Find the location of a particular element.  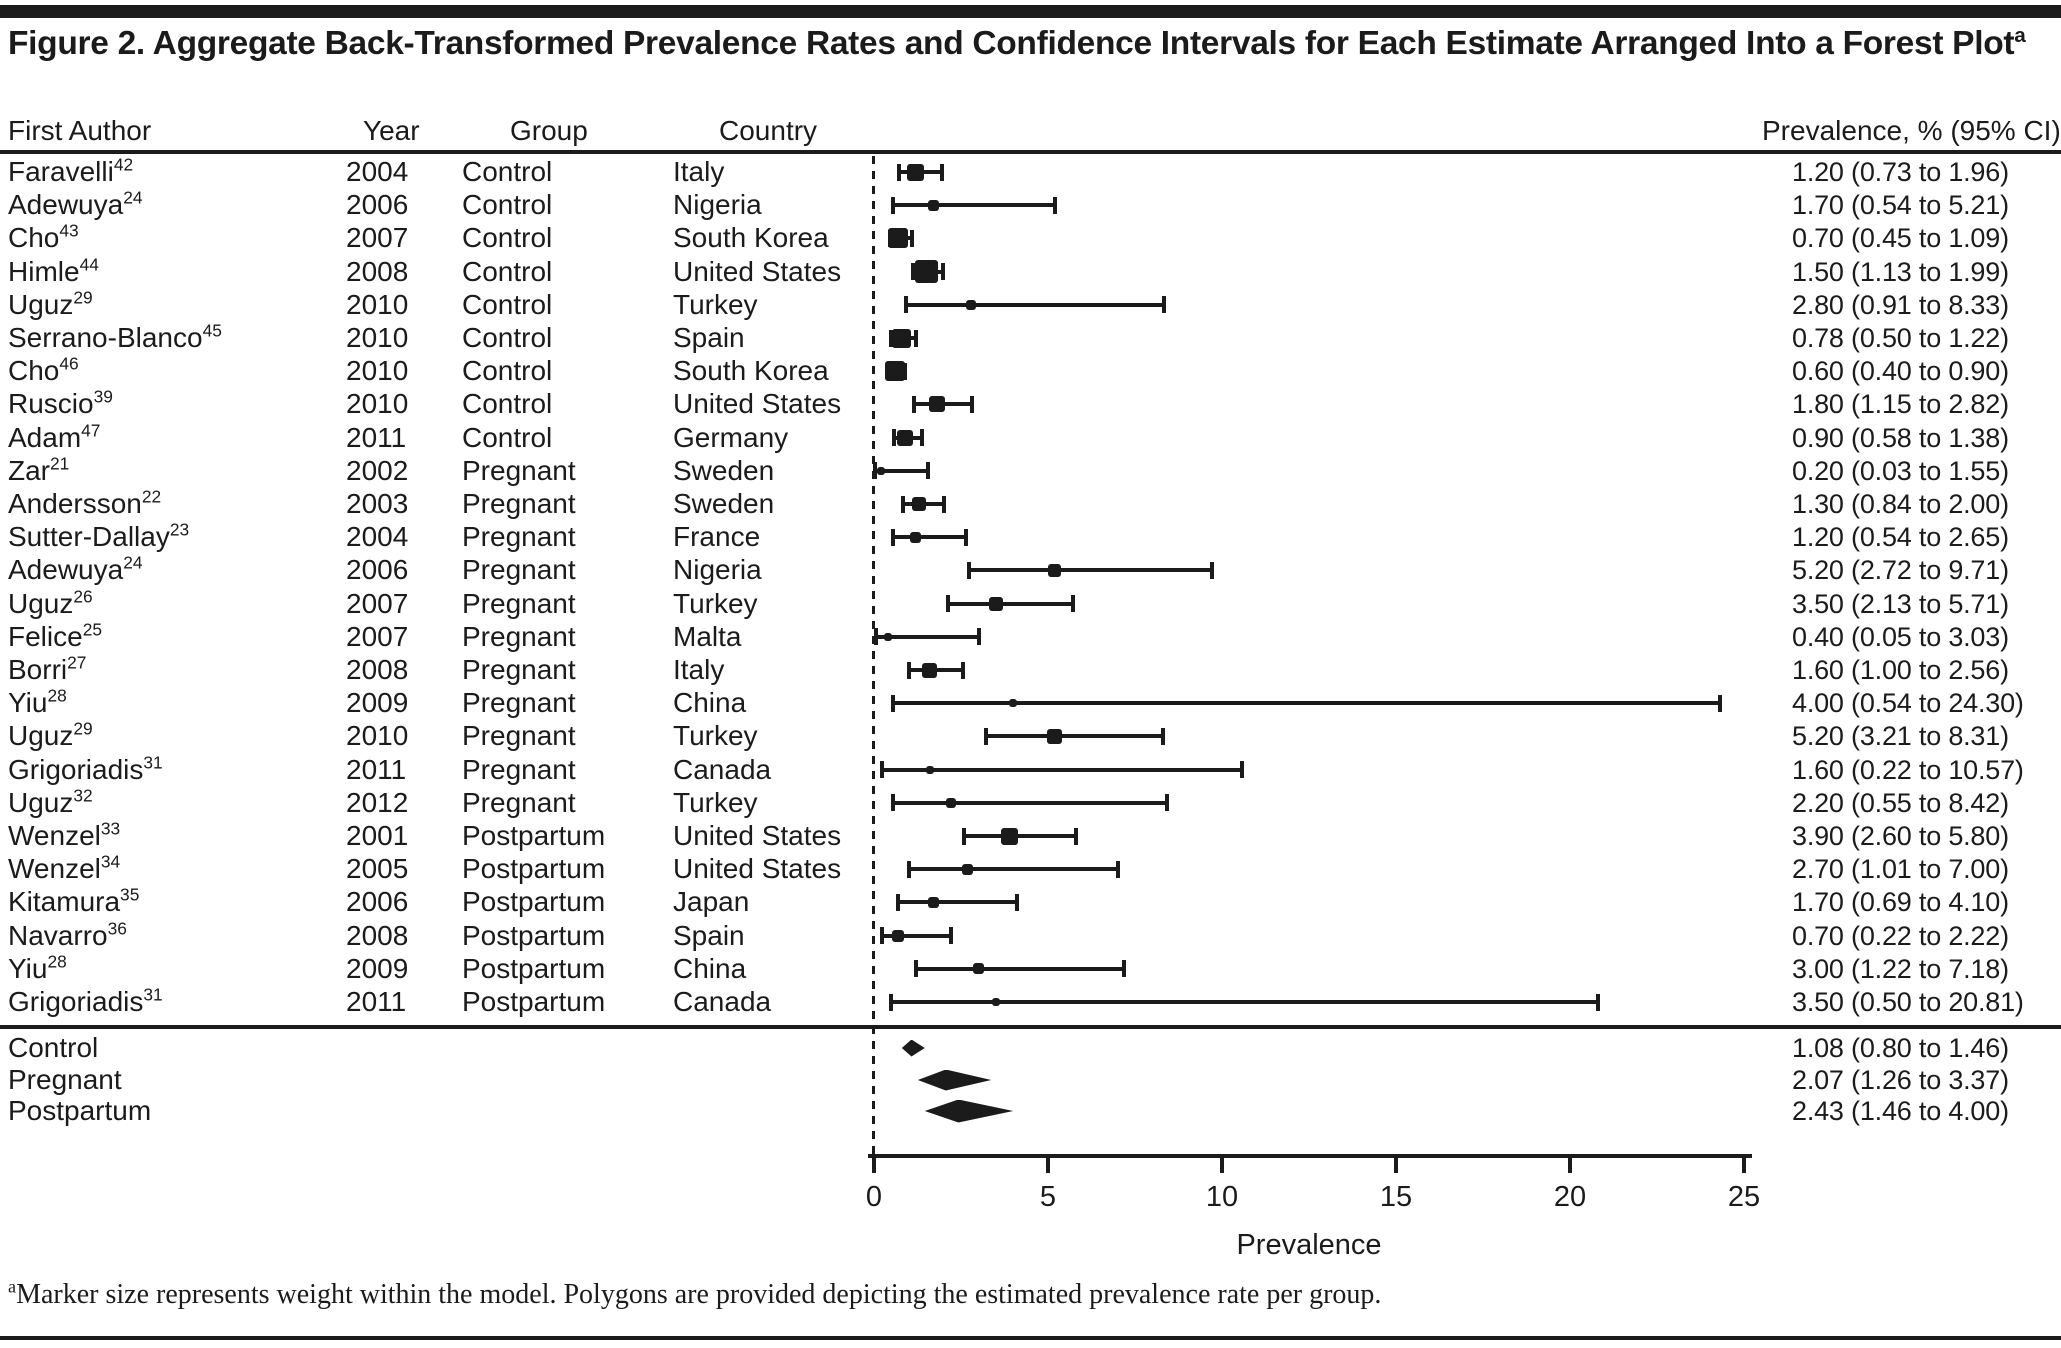

study-country: France is located at coordinates (717, 537).